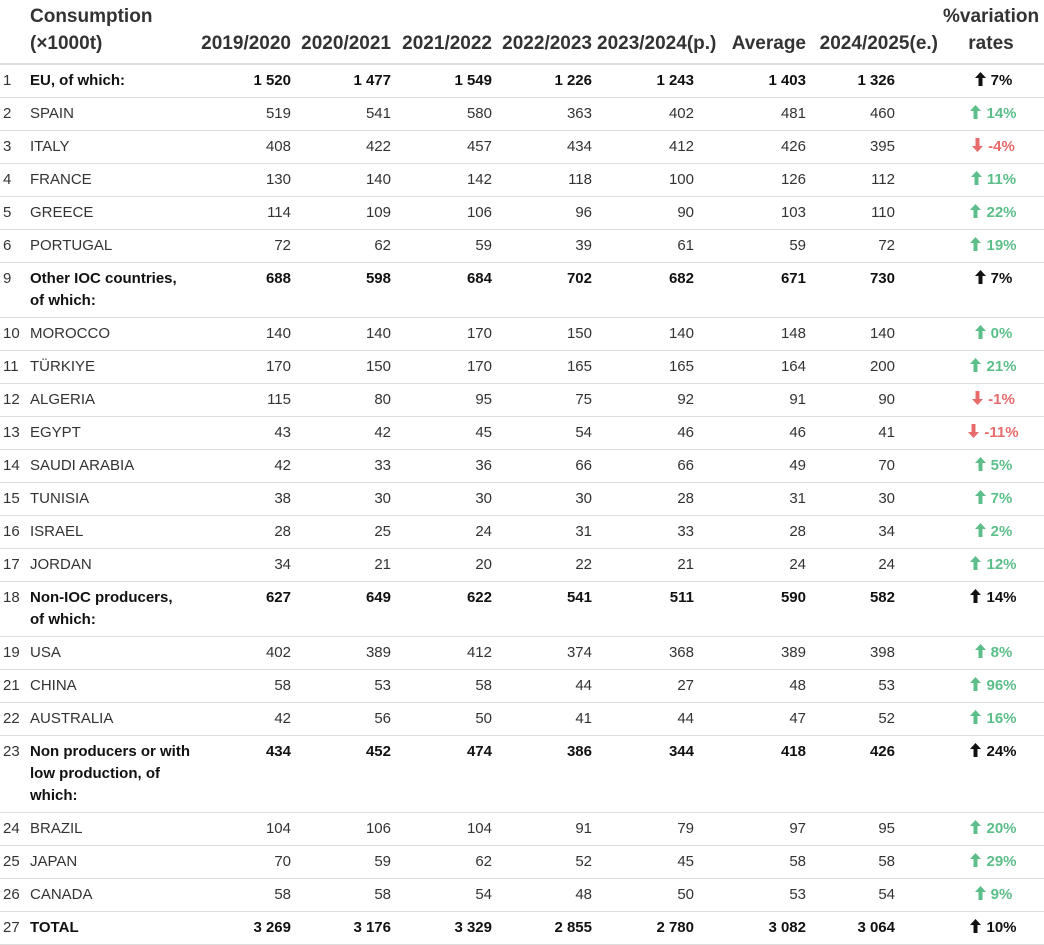 The image size is (1044, 945). What do you see at coordinates (13, 686) in the screenshot?
I see `row-index: 21` at bounding box center [13, 686].